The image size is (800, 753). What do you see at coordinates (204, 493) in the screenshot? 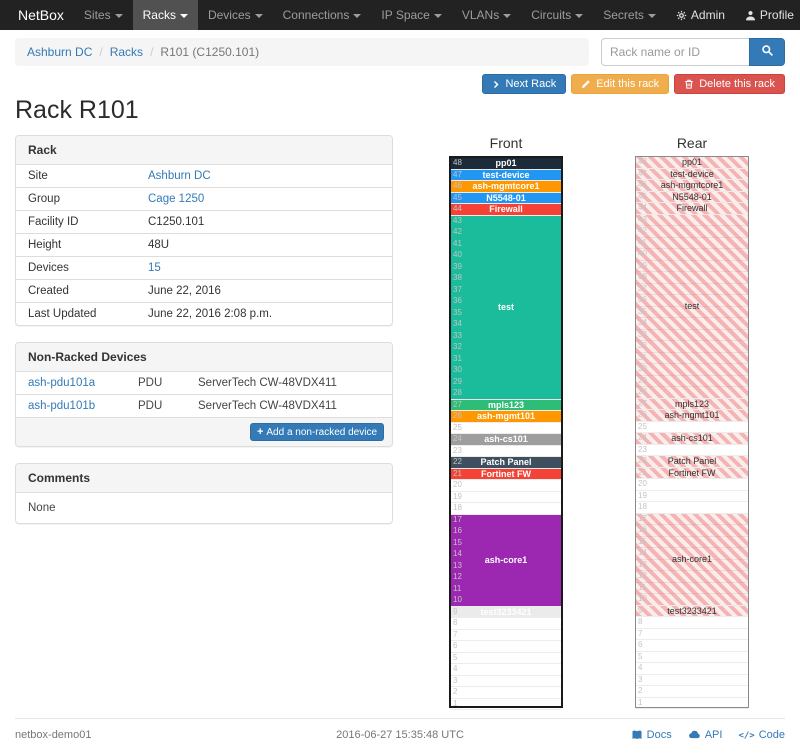
I see `comments-panel: Comments None` at bounding box center [204, 493].